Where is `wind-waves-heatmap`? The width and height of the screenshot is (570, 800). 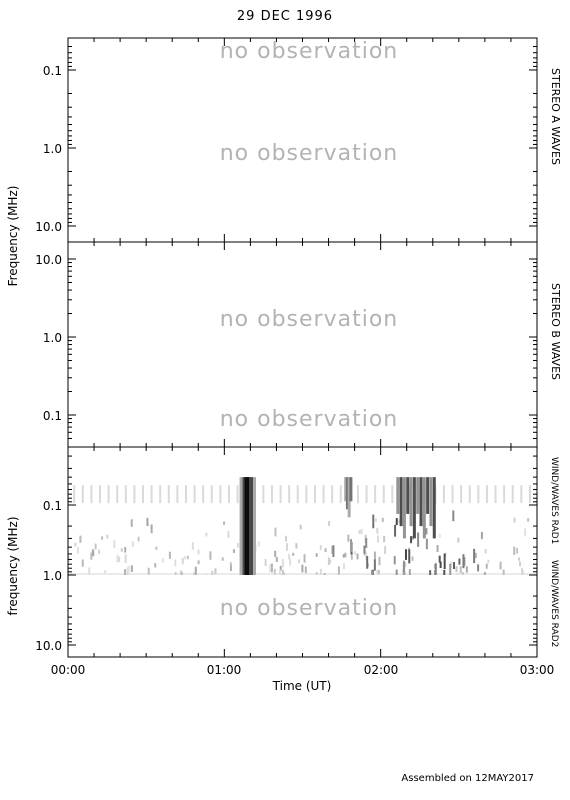
wind-waves-heatmap is located at coordinates (302, 526).